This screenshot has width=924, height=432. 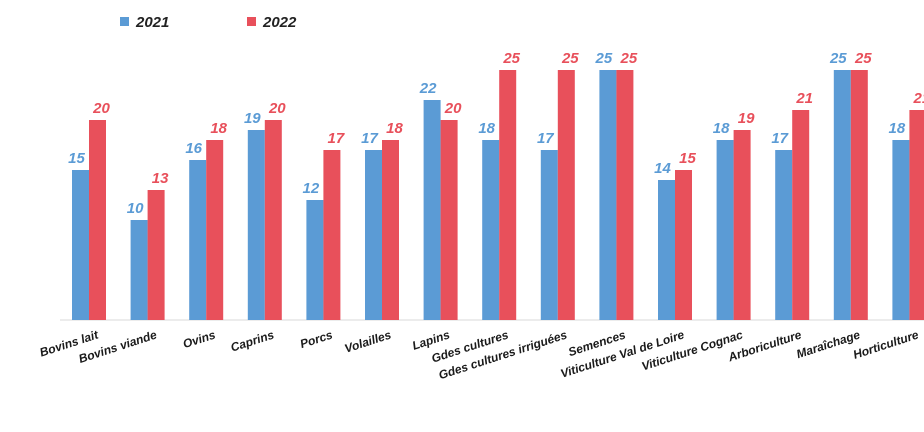 What do you see at coordinates (256, 225) in the screenshot?
I see `bar-2021-caprins` at bounding box center [256, 225].